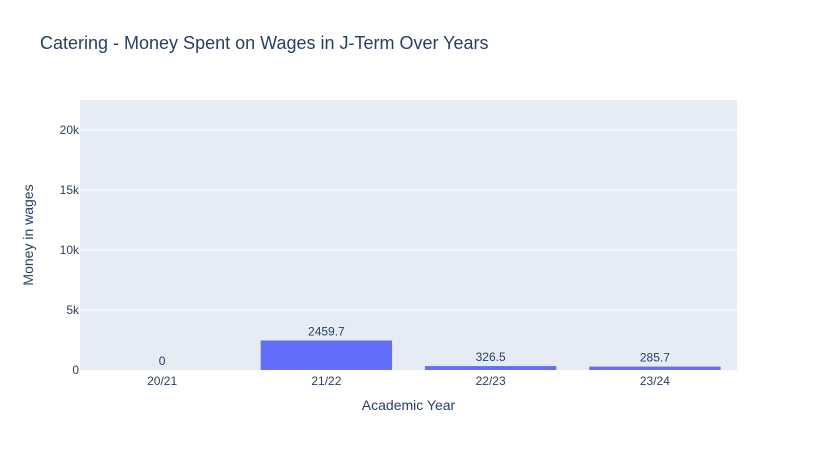 The height and width of the screenshot is (450, 817). I want to click on x-axis-ticks: 20/21 21/22 22/23 23/24, so click(408, 381).